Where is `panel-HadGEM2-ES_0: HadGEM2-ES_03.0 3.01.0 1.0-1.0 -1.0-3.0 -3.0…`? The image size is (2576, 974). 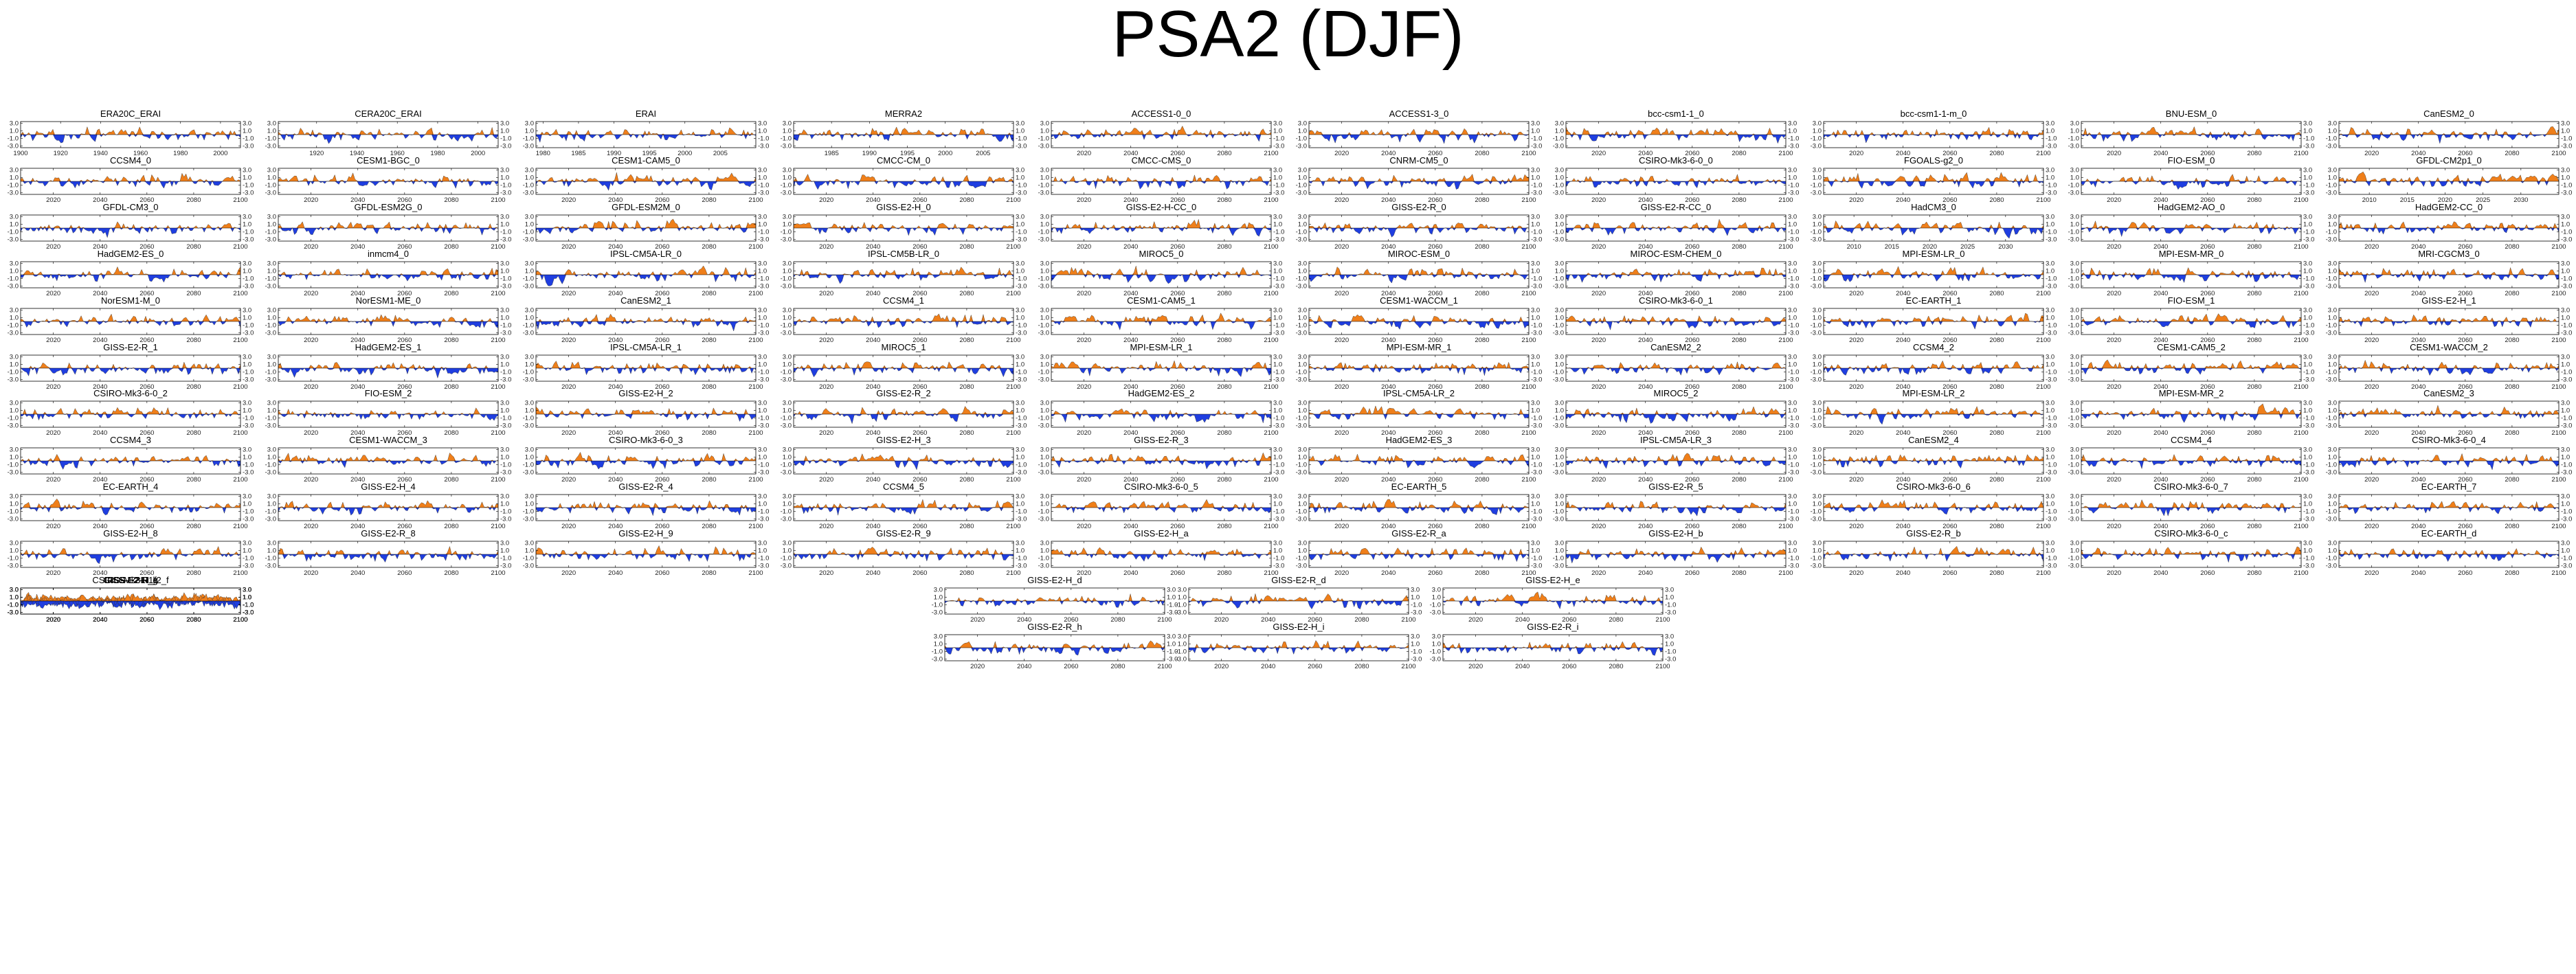 panel-HadGEM2-ES_0: HadGEM2-ES_03.0 3.01.0 1.0-1.0 -1.0-3.0 -3.0… is located at coordinates (131, 273).